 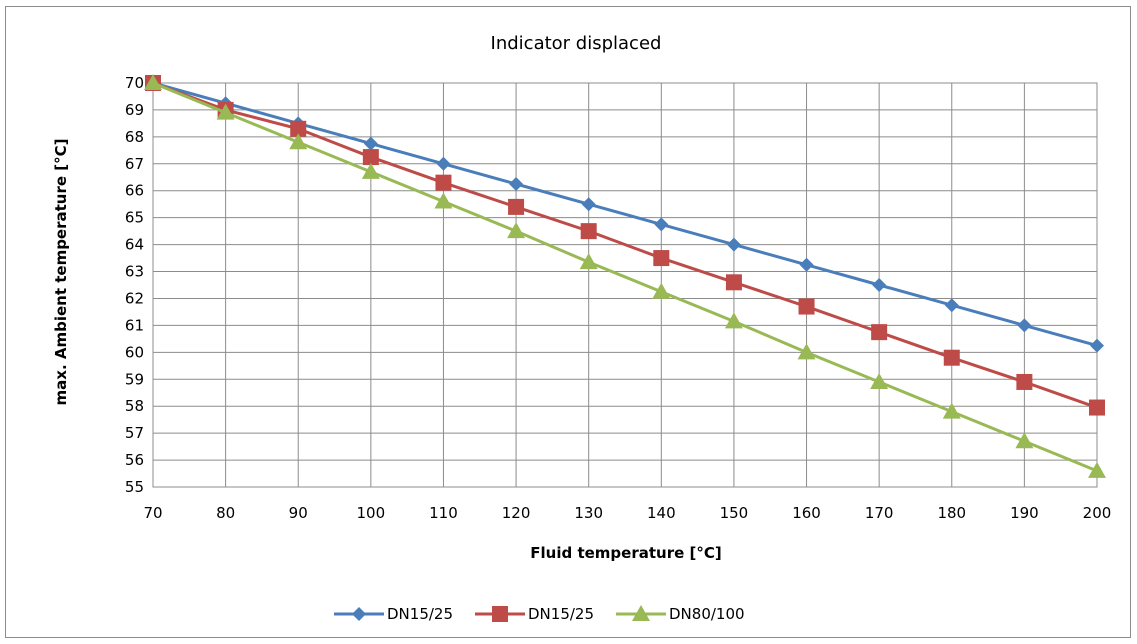 I want to click on x-tick-label: 110, so click(x=443, y=513).